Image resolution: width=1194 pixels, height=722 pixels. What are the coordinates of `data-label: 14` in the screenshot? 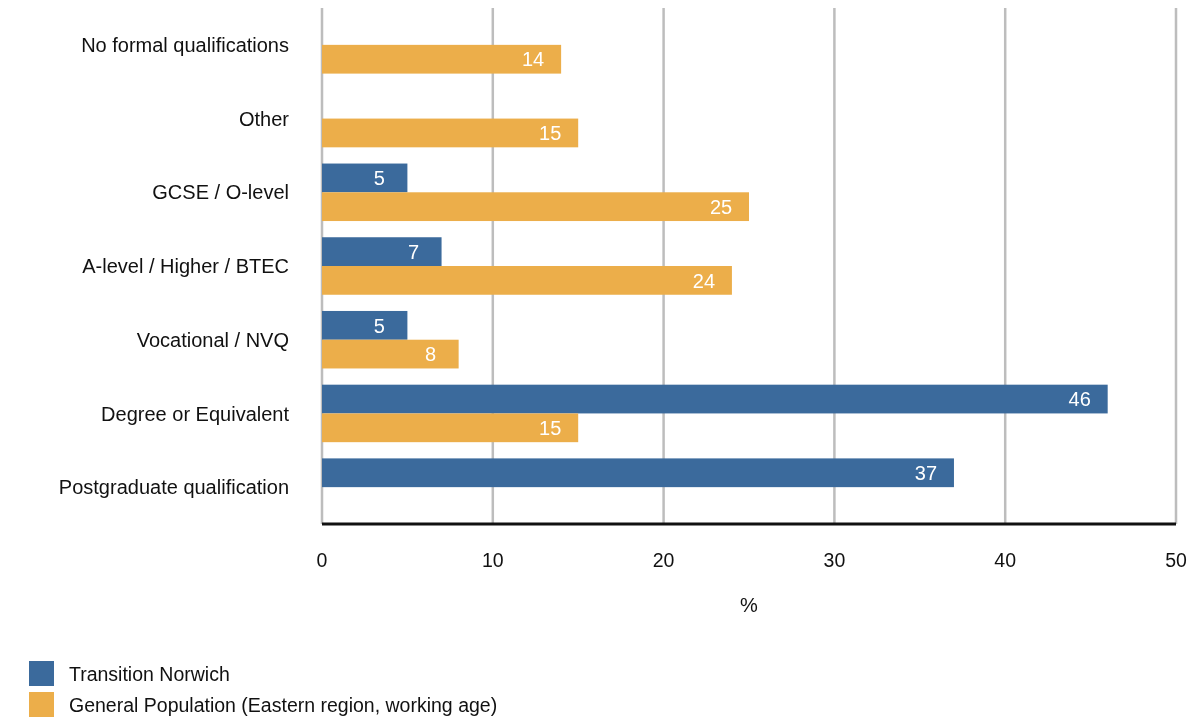 It's located at (533, 59).